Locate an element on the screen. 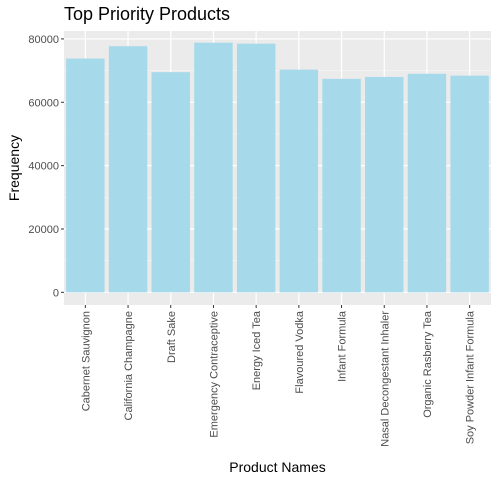 This screenshot has width=498, height=482. y-tick-label: 60000 is located at coordinates (43, 103).